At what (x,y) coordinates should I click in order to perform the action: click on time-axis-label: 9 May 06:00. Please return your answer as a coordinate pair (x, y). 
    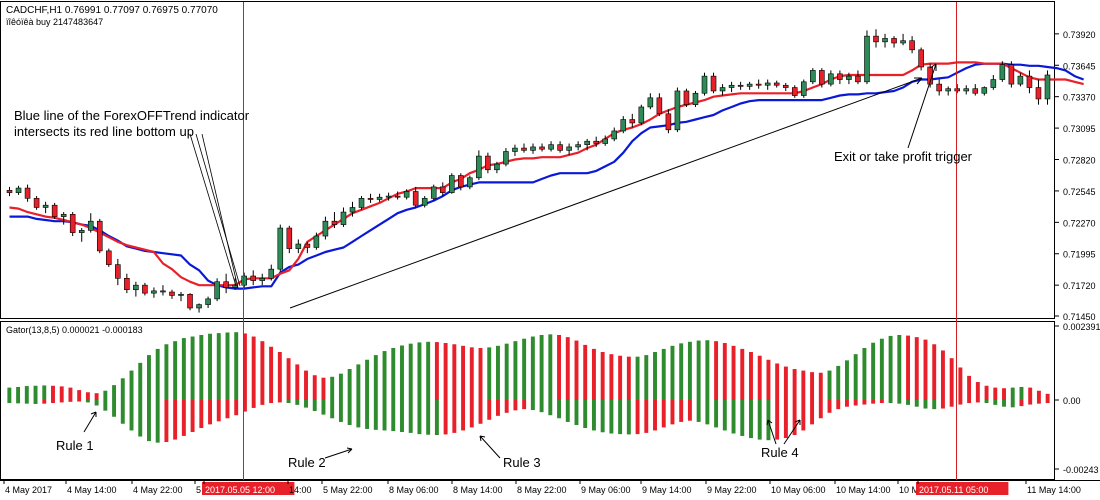
    Looking at the image, I should click on (606, 490).